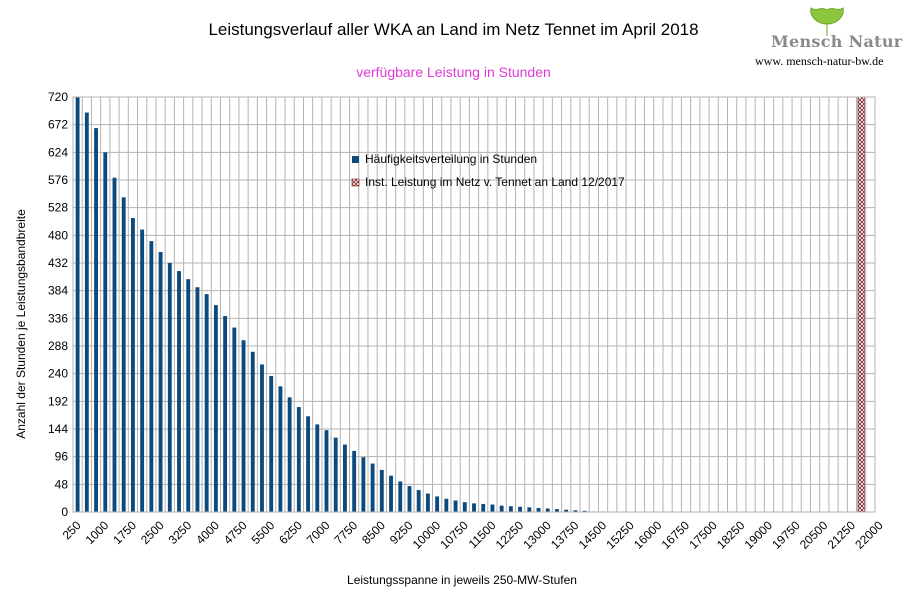 This screenshot has width=907, height=605. Describe the element at coordinates (58, 318) in the screenshot. I see `y-tick-label: 336` at that location.